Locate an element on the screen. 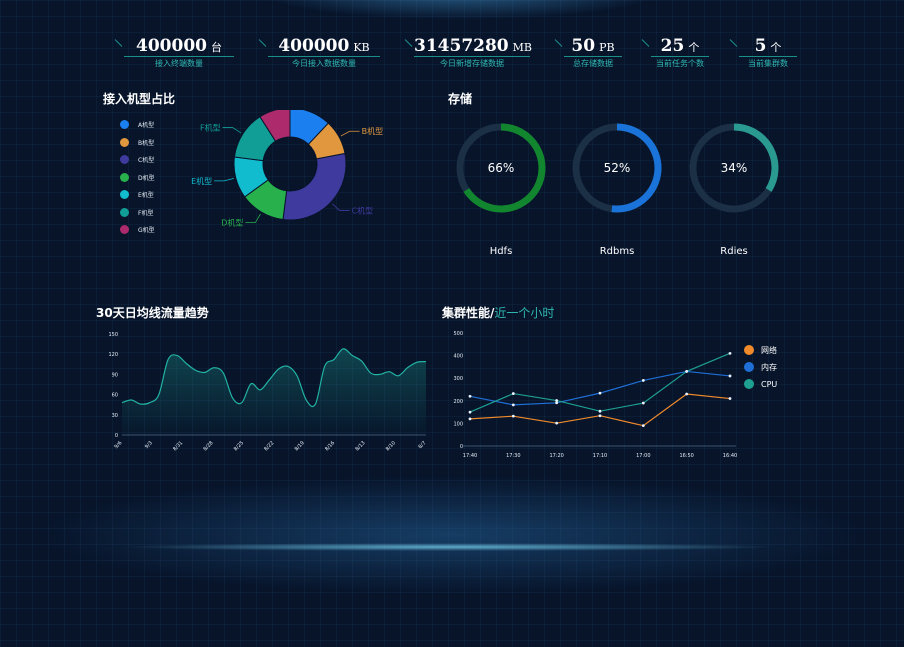  area-x-tick: 8/13 is located at coordinates (360, 446).